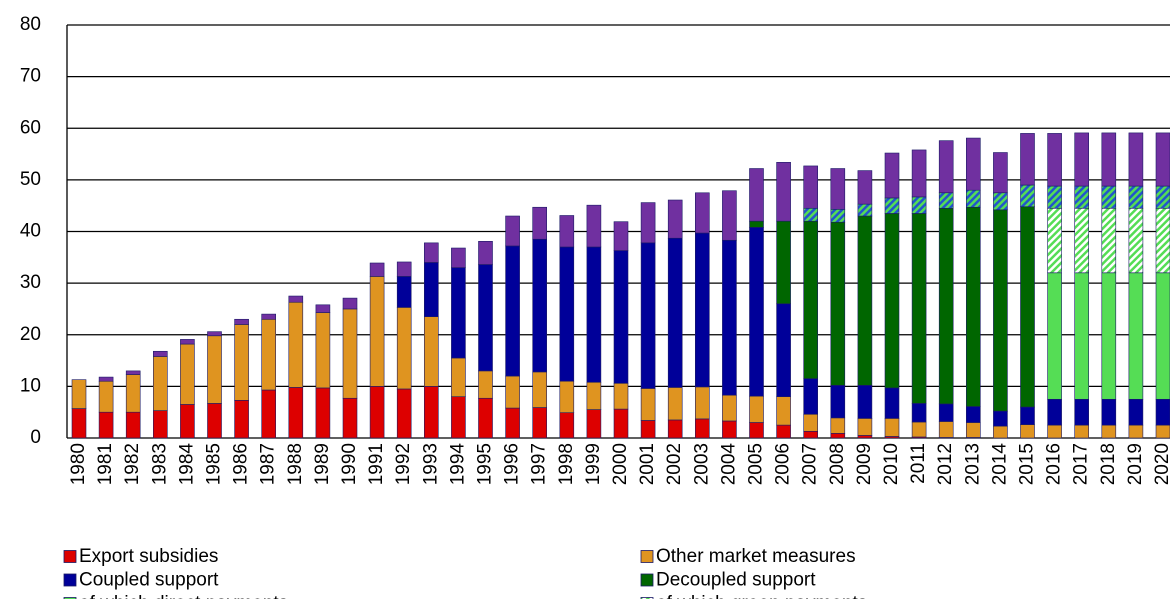  I want to click on x-tick-label: 1982, so click(132, 464).